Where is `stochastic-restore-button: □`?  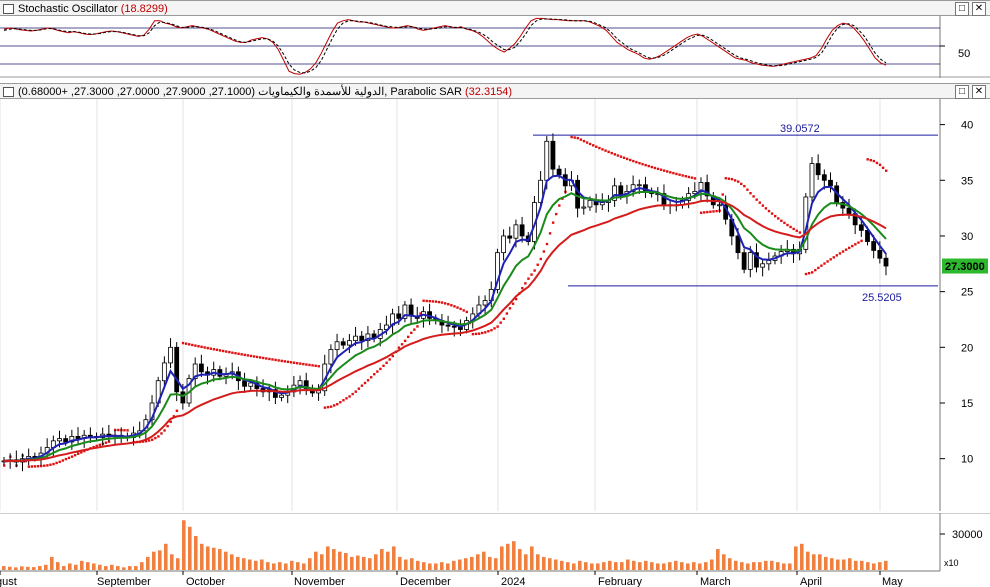 stochastic-restore-button: □ is located at coordinates (962, 9).